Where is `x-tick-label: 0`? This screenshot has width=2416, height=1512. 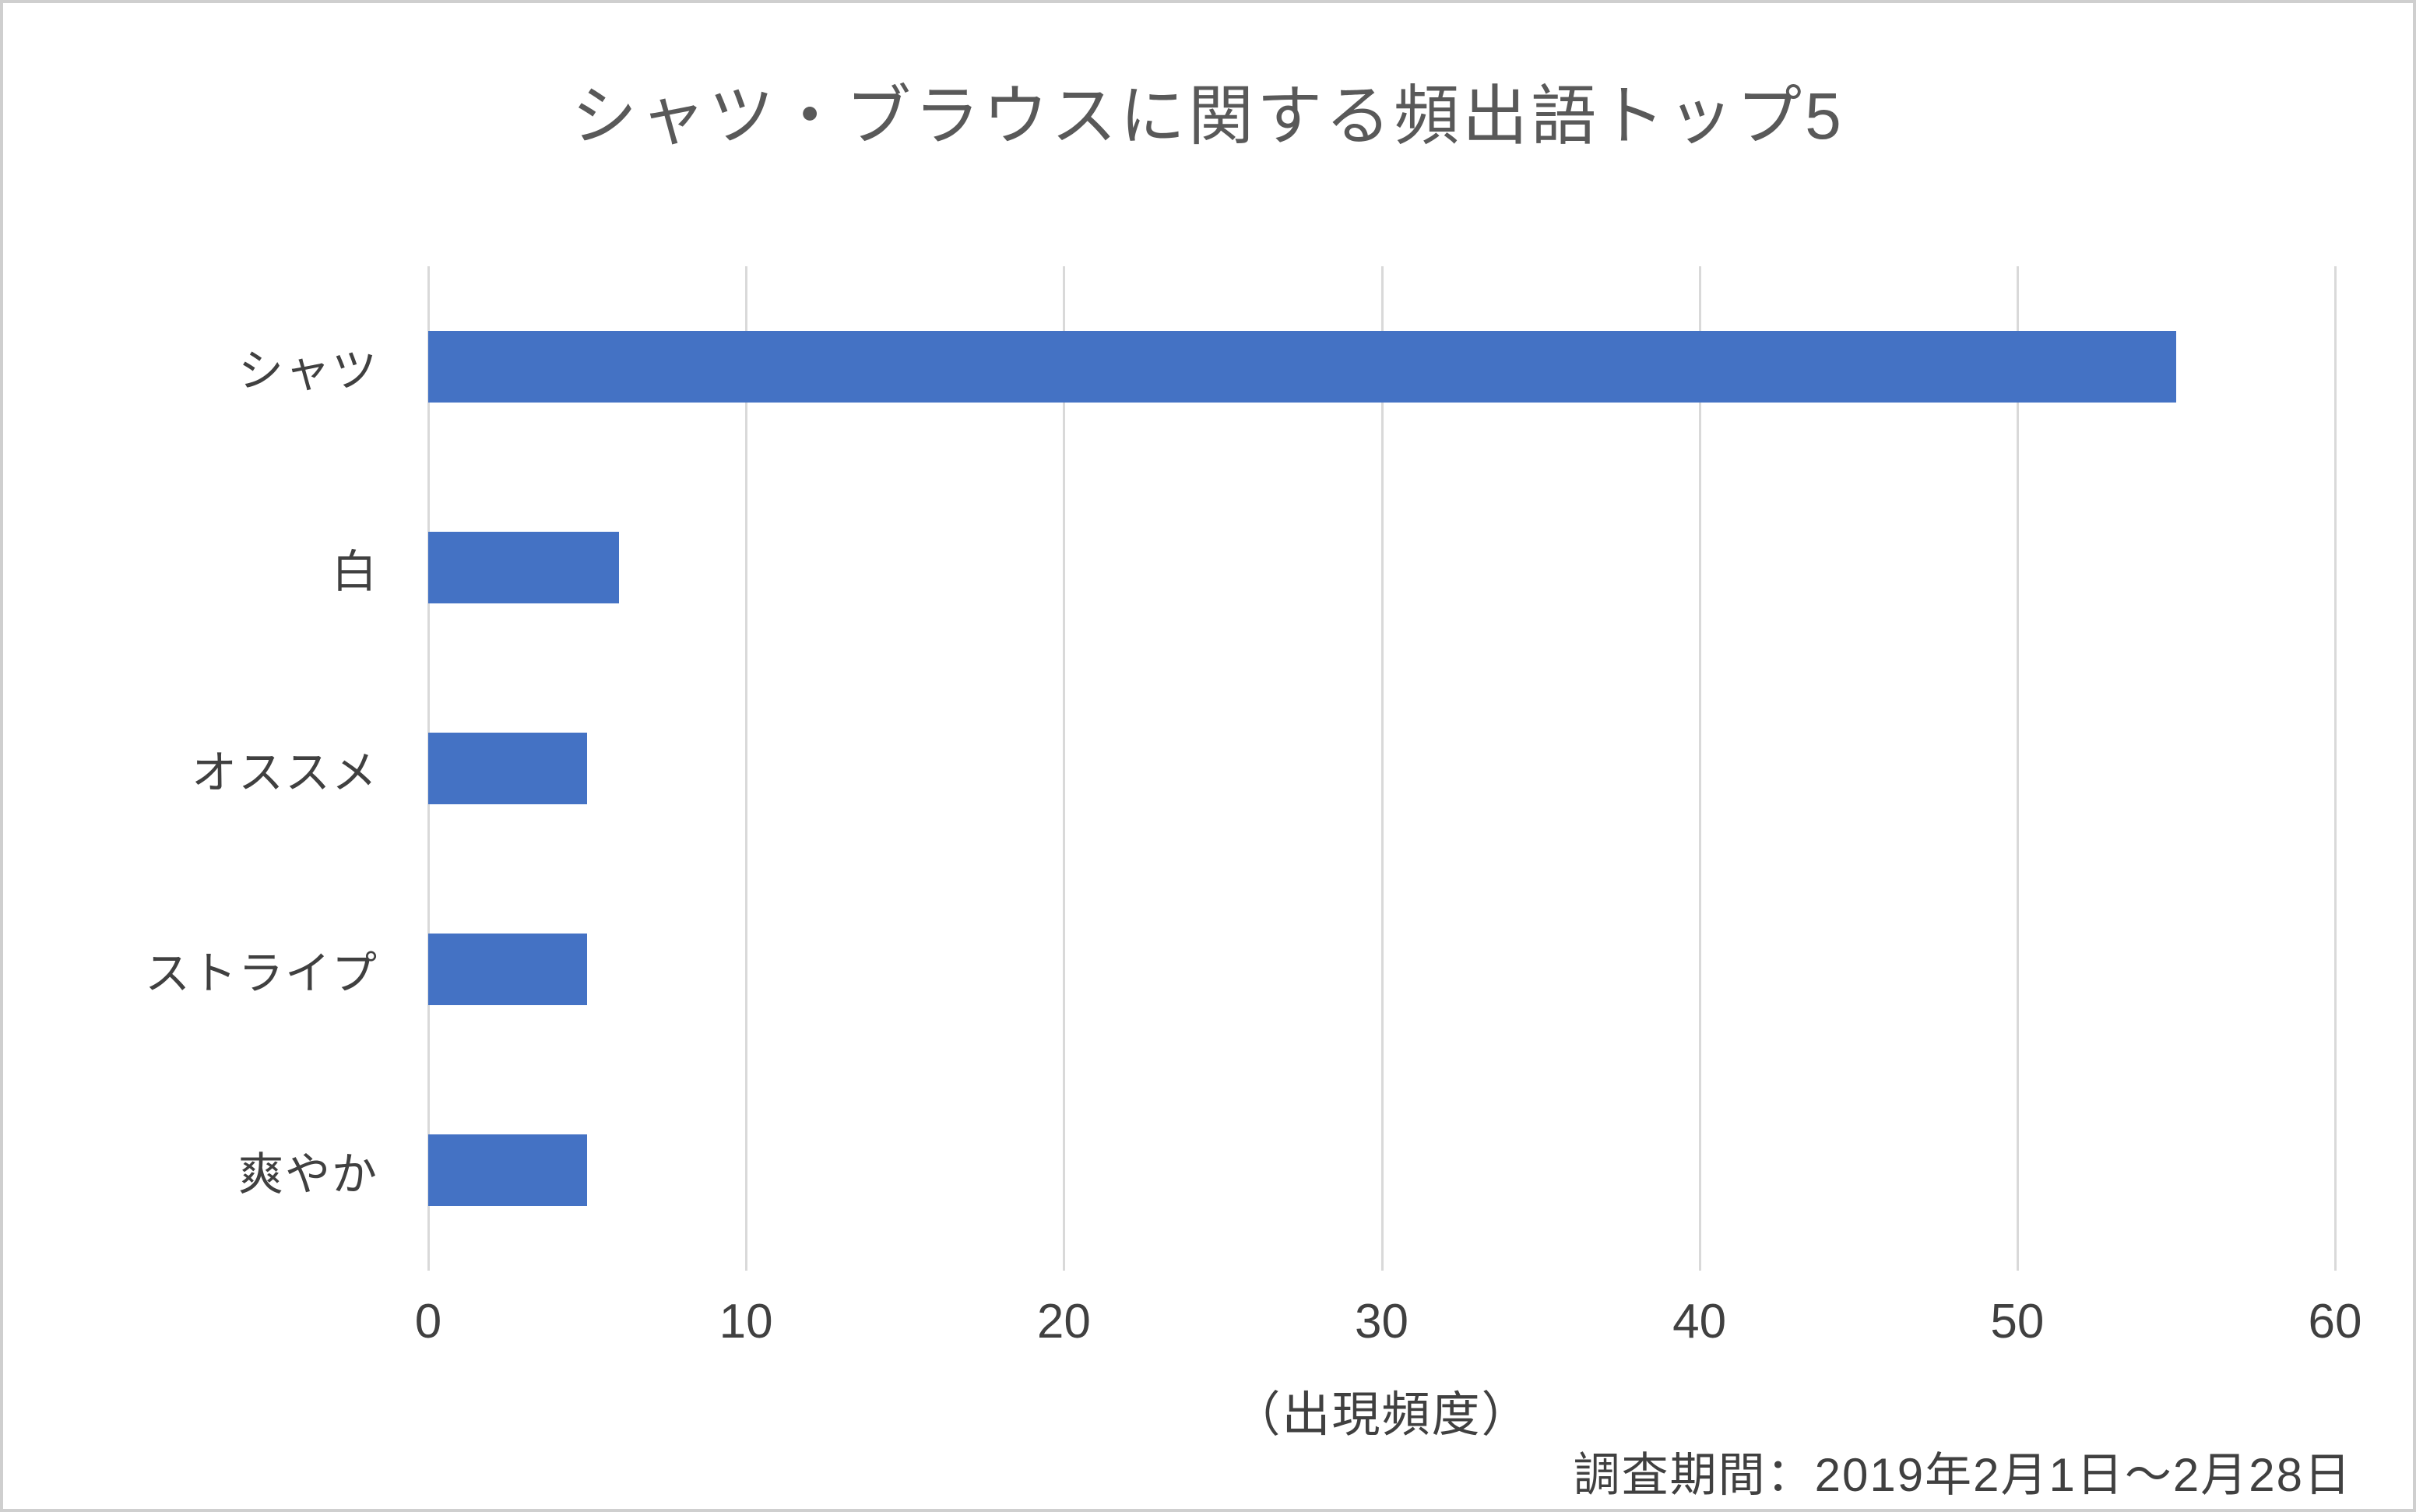 x-tick-label: 0 is located at coordinates (428, 1321).